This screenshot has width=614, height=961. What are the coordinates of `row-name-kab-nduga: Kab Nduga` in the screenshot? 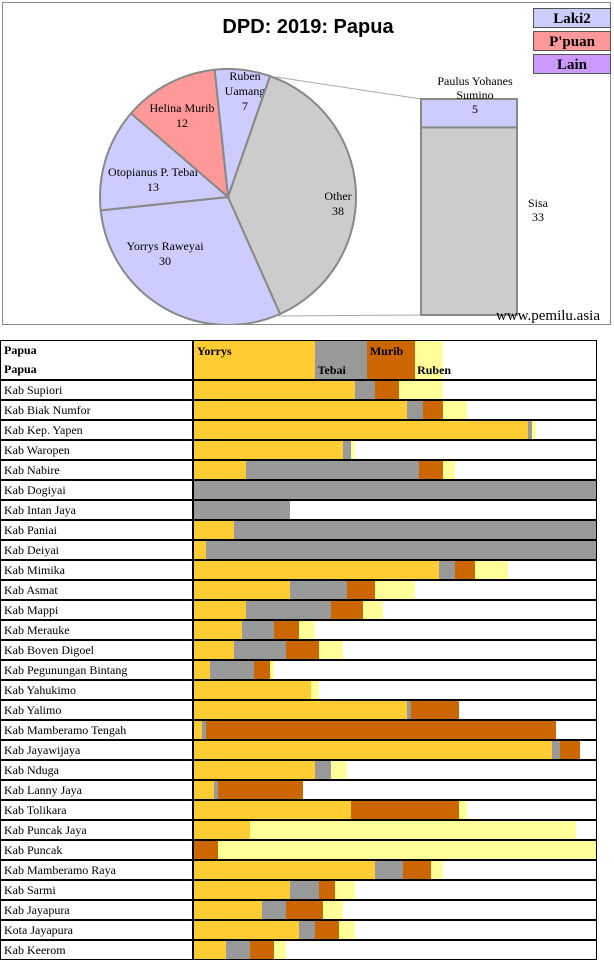 It's located at (96, 770).